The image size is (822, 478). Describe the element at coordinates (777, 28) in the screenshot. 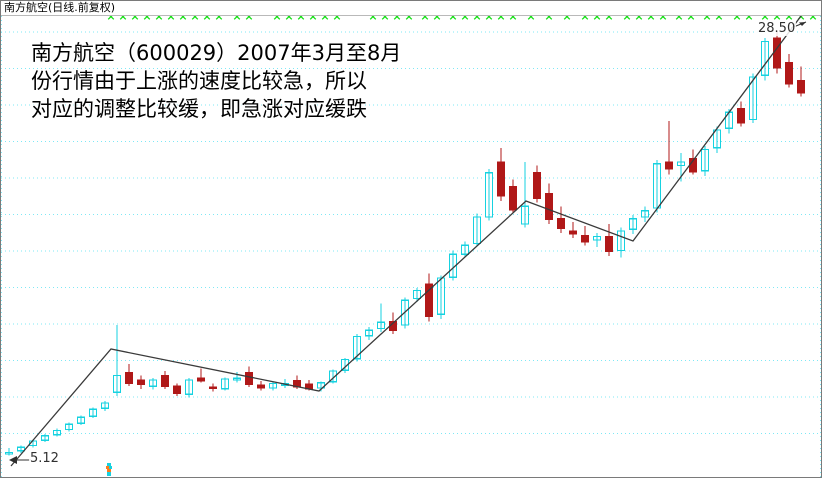

I see `swing-high-price-label: 28.50` at that location.